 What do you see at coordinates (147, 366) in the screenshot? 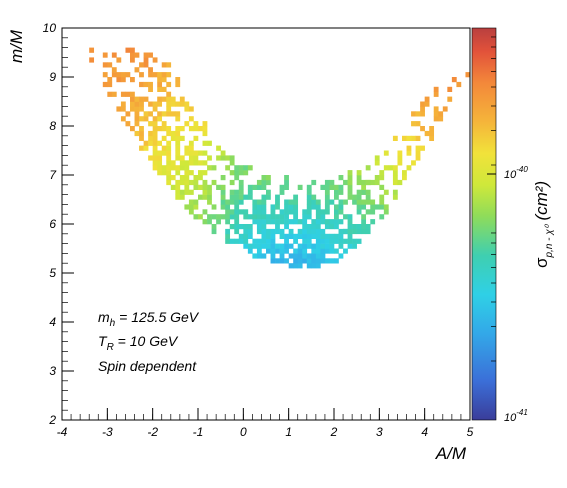
I see `annotation-spin-dependent: Spin dependent` at bounding box center [147, 366].